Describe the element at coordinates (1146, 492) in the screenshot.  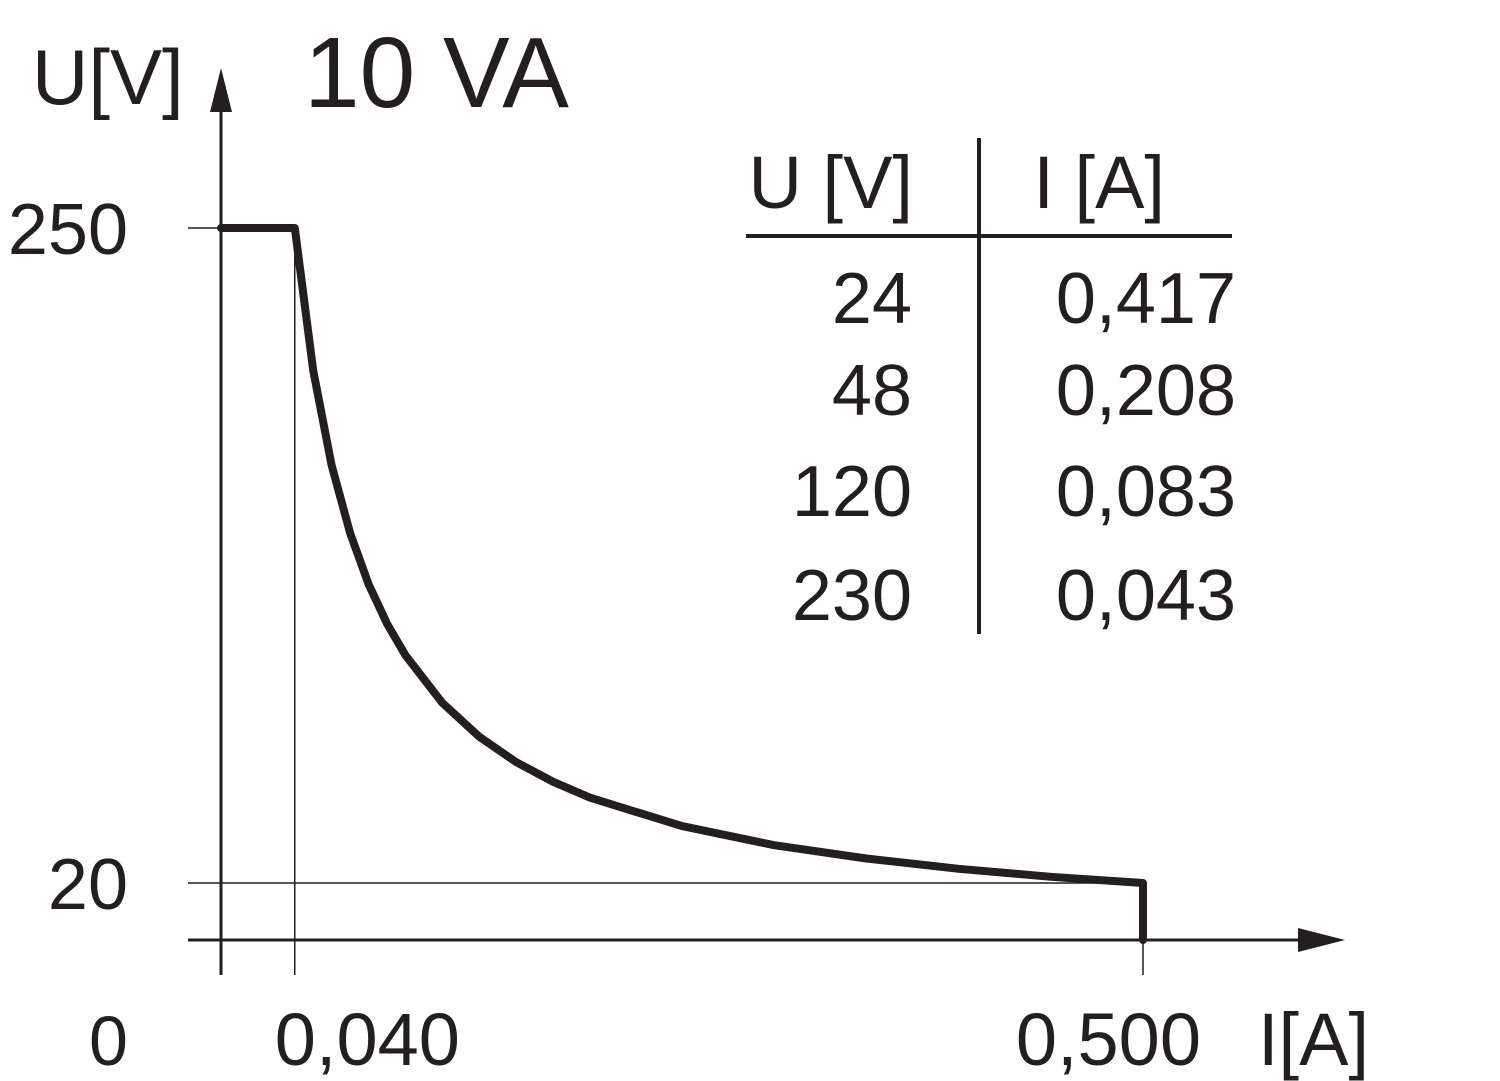
I see `table-cell-i: 0,083` at that location.